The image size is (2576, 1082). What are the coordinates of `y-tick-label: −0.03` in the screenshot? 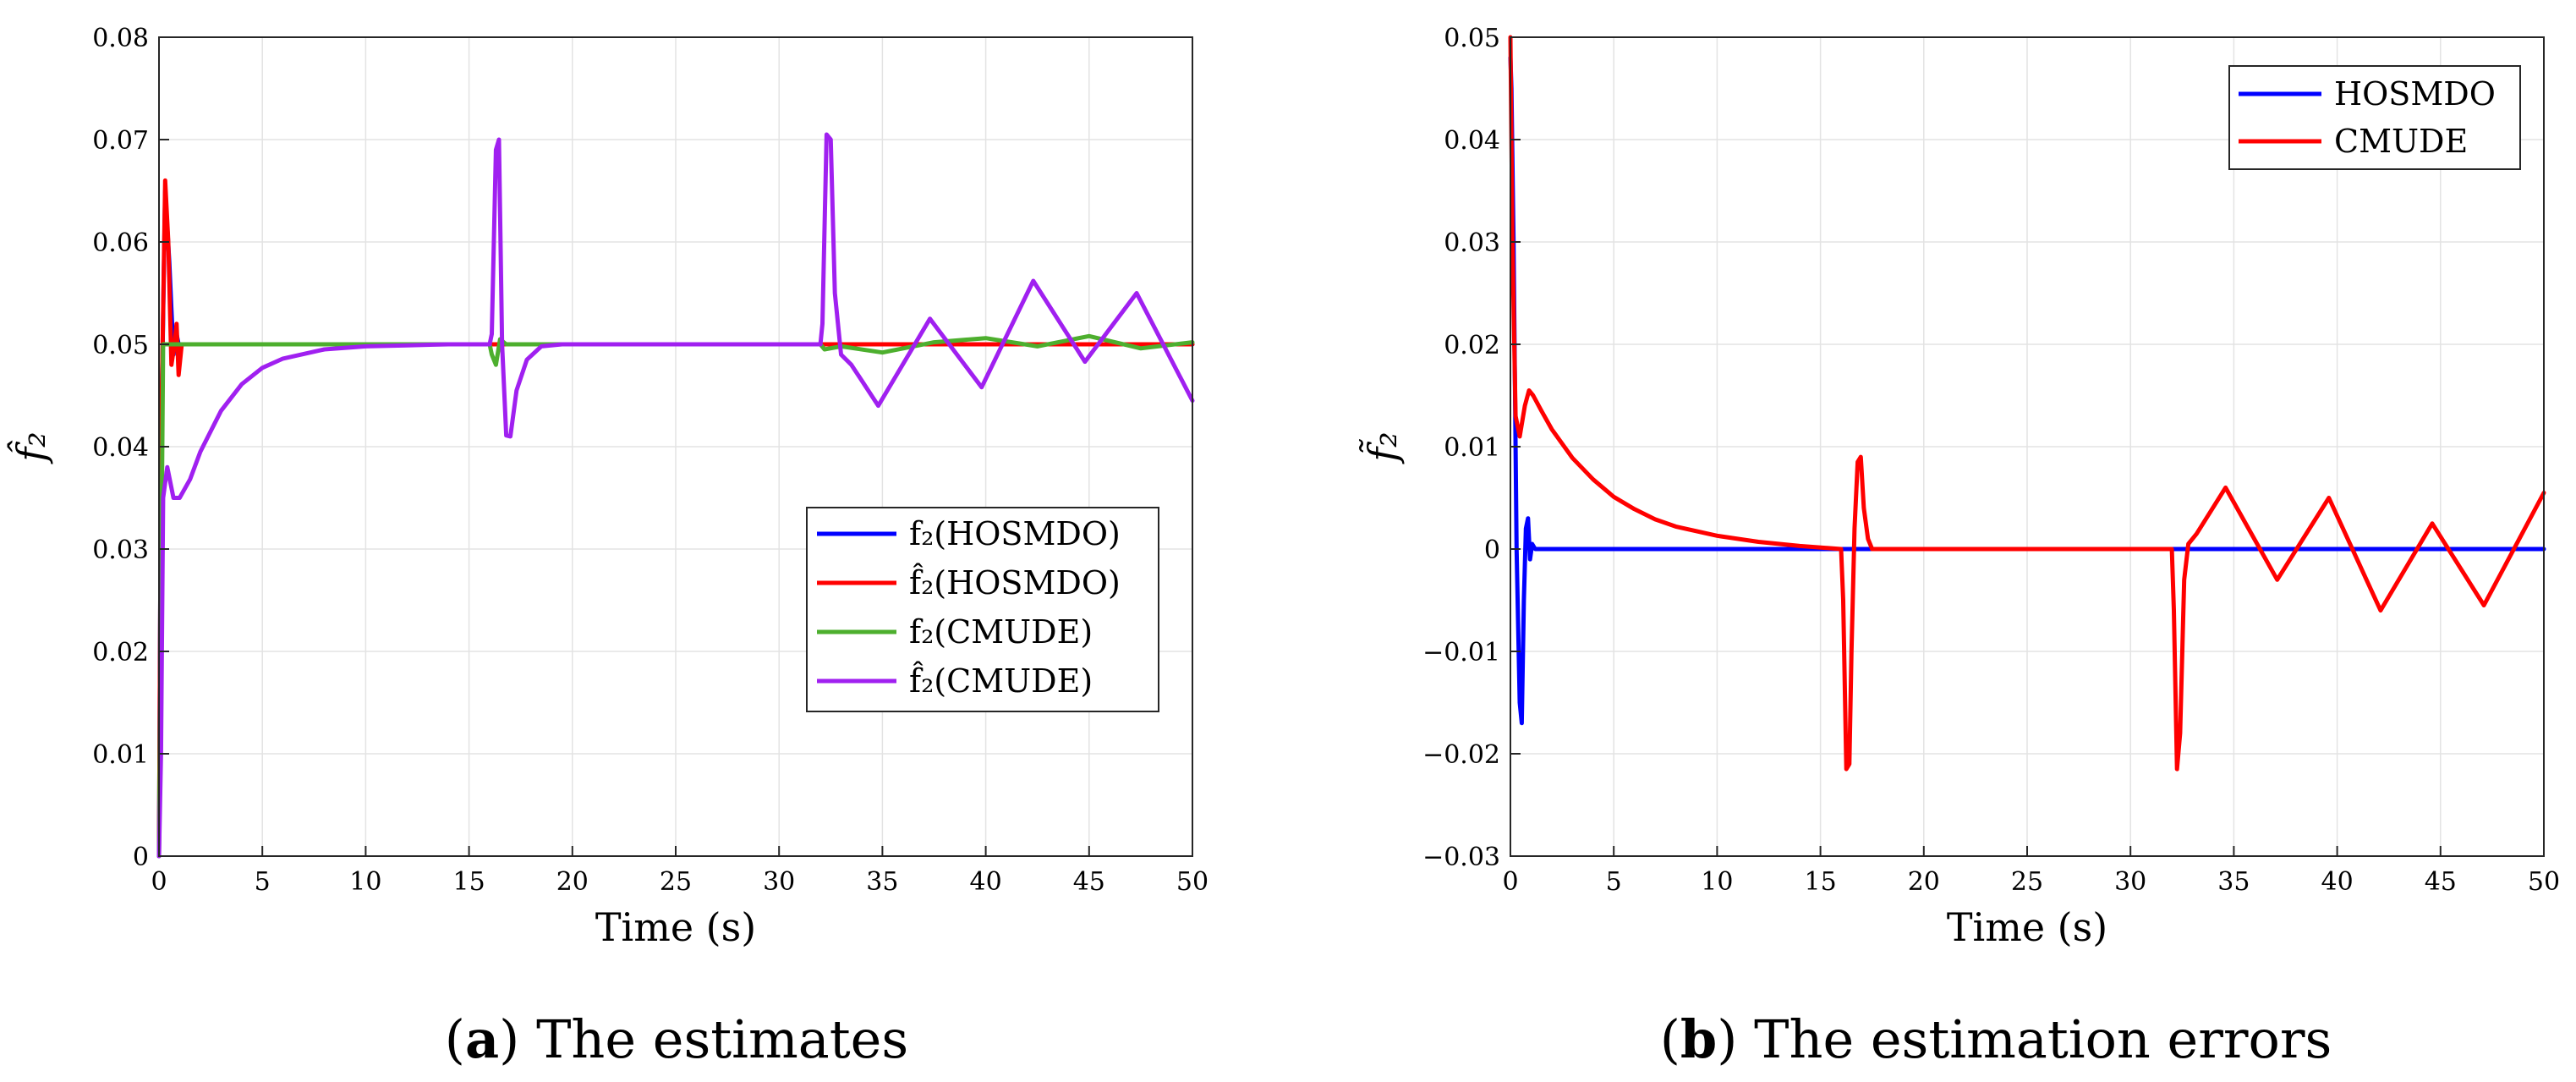 It's located at (1461, 857).